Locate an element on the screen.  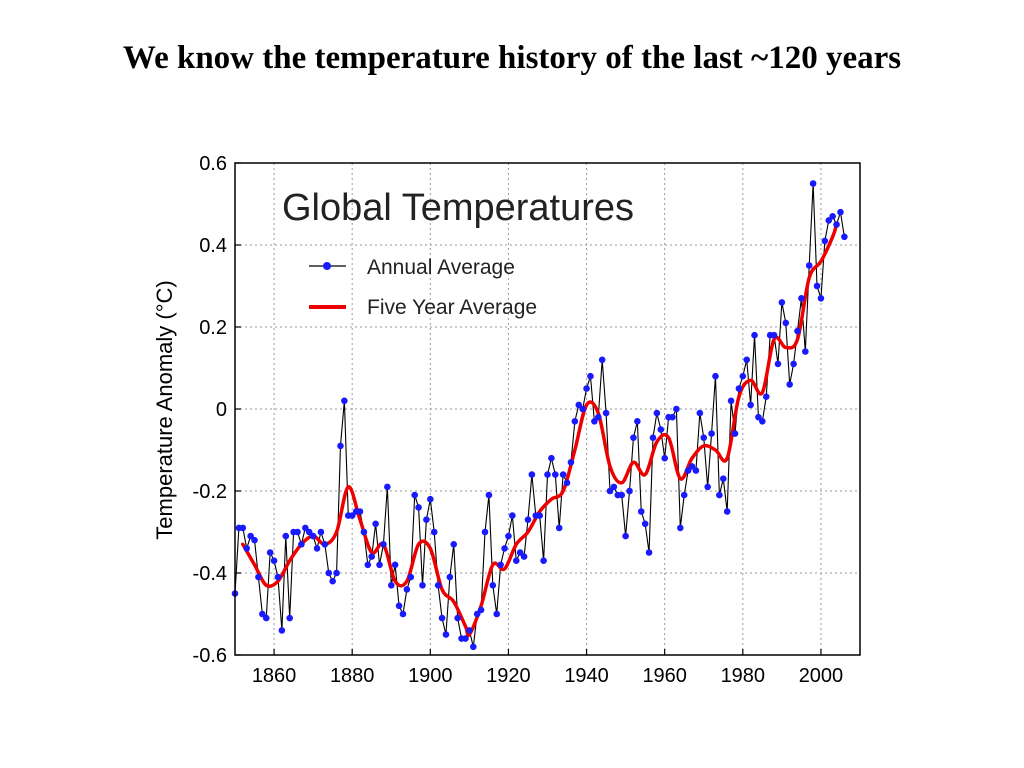
x-tick-label: 2000 is located at coordinates (821, 676).